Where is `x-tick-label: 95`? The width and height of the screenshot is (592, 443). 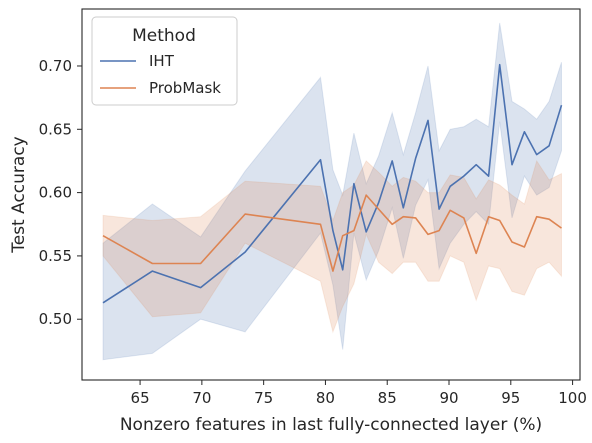 x-tick-label: 95 is located at coordinates (510, 398).